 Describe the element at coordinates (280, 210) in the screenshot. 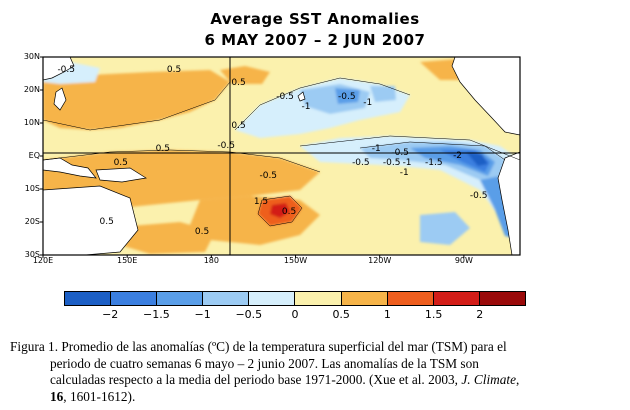

I see `warm-core-peak` at that location.